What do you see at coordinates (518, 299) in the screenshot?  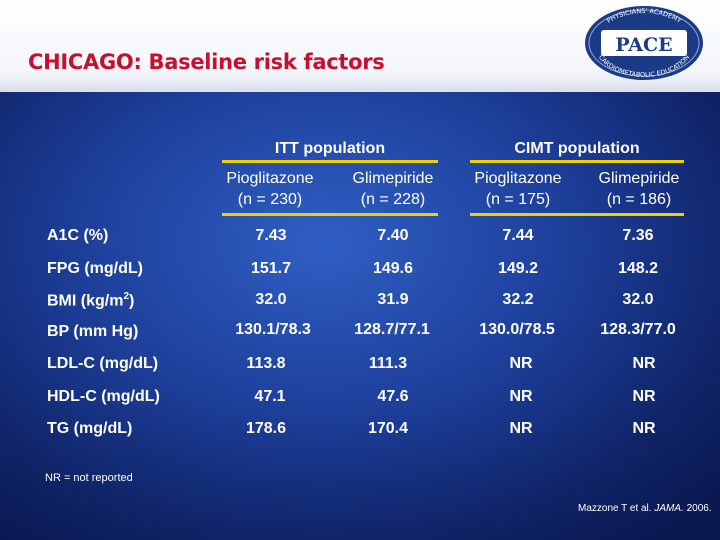 I see `table-cell: 32.2` at bounding box center [518, 299].